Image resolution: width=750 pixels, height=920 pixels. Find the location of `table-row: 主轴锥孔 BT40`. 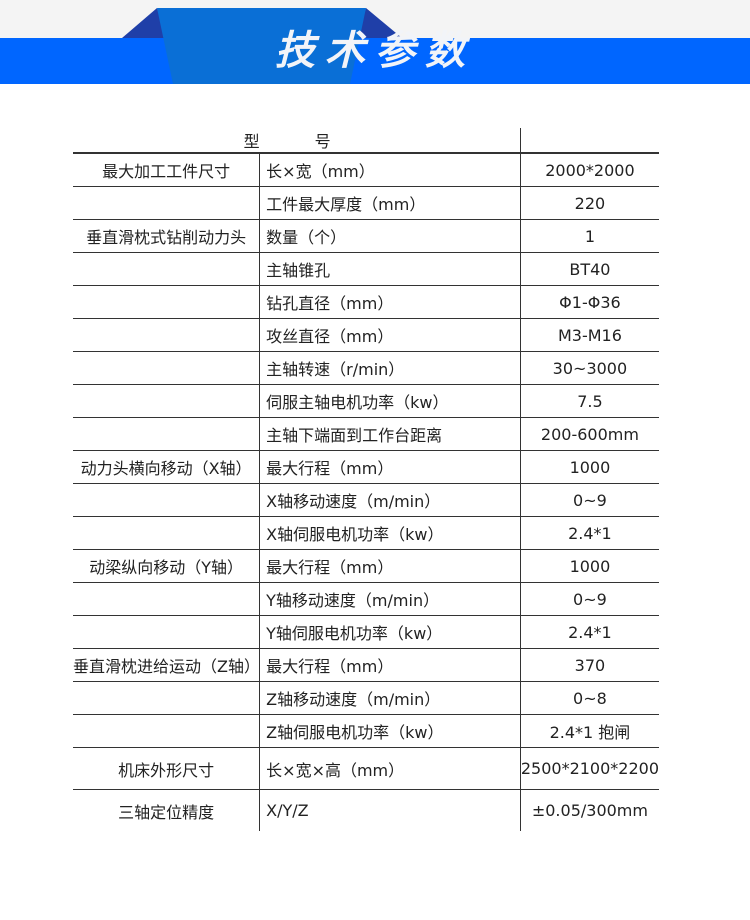

table-row: 主轴锥孔 BT40 is located at coordinates (366, 269).